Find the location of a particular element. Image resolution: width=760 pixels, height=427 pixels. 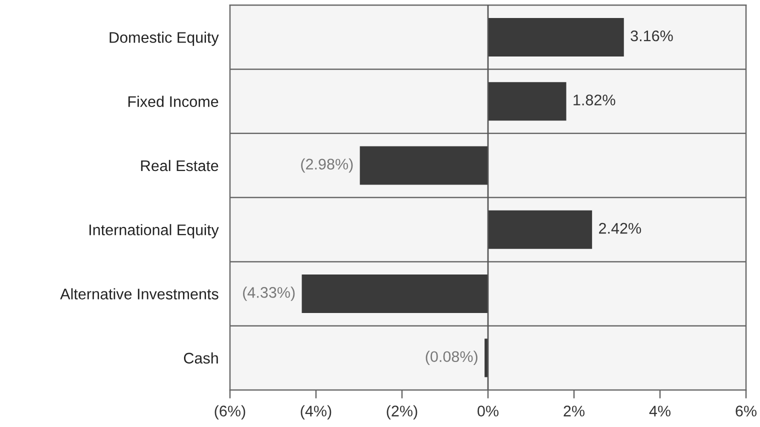

x-tick-label: 0% is located at coordinates (488, 411).